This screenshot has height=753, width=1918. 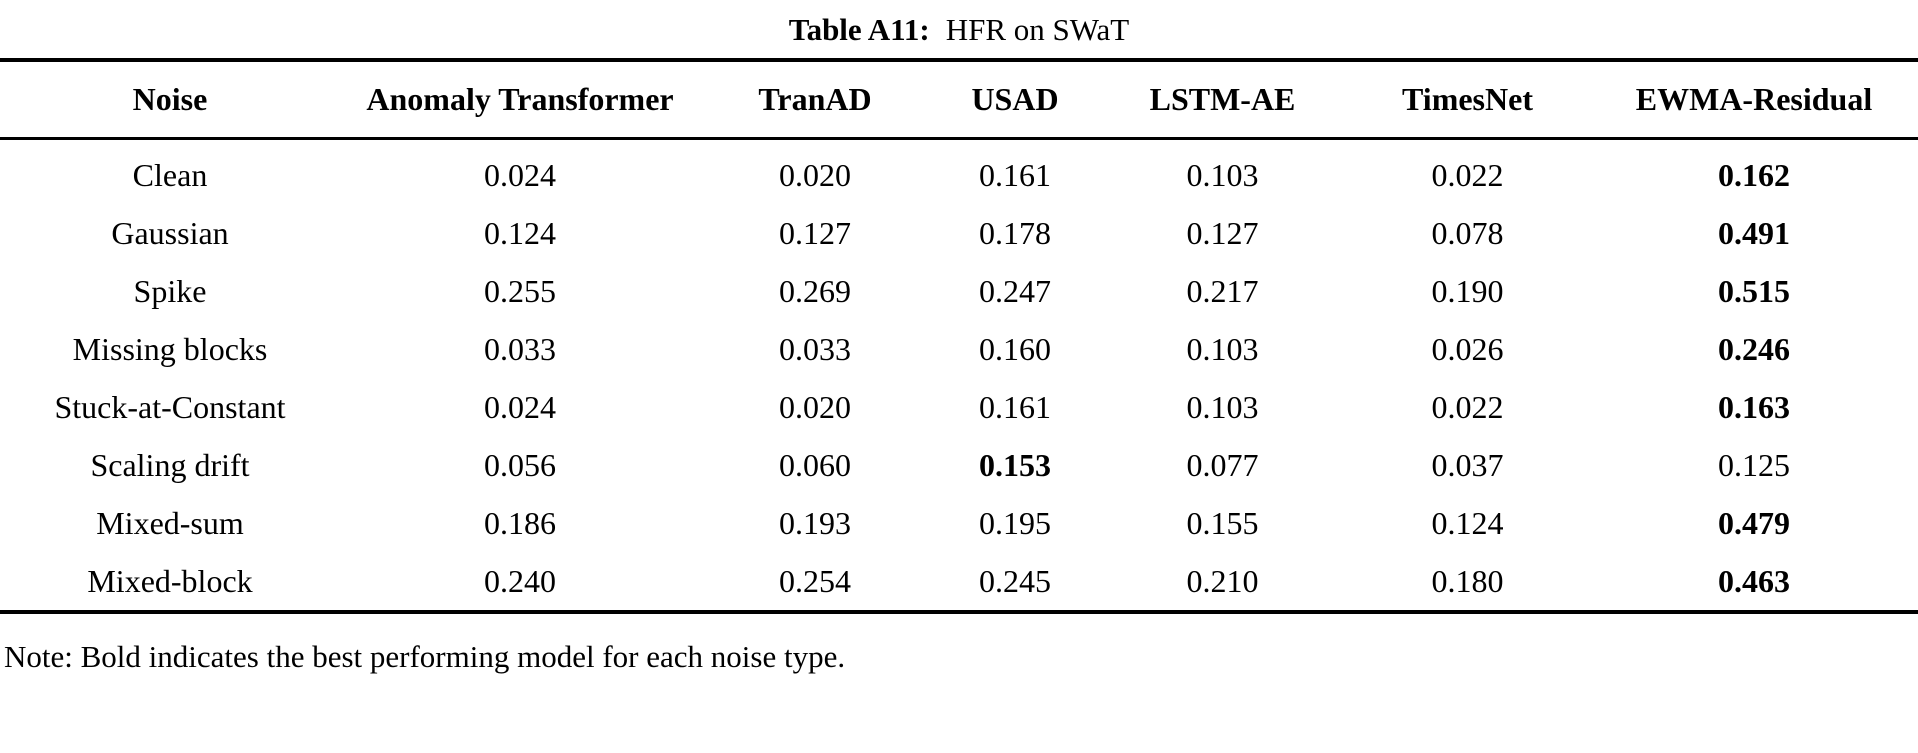 I want to click on col-header-noise: Noise, so click(x=170, y=100).